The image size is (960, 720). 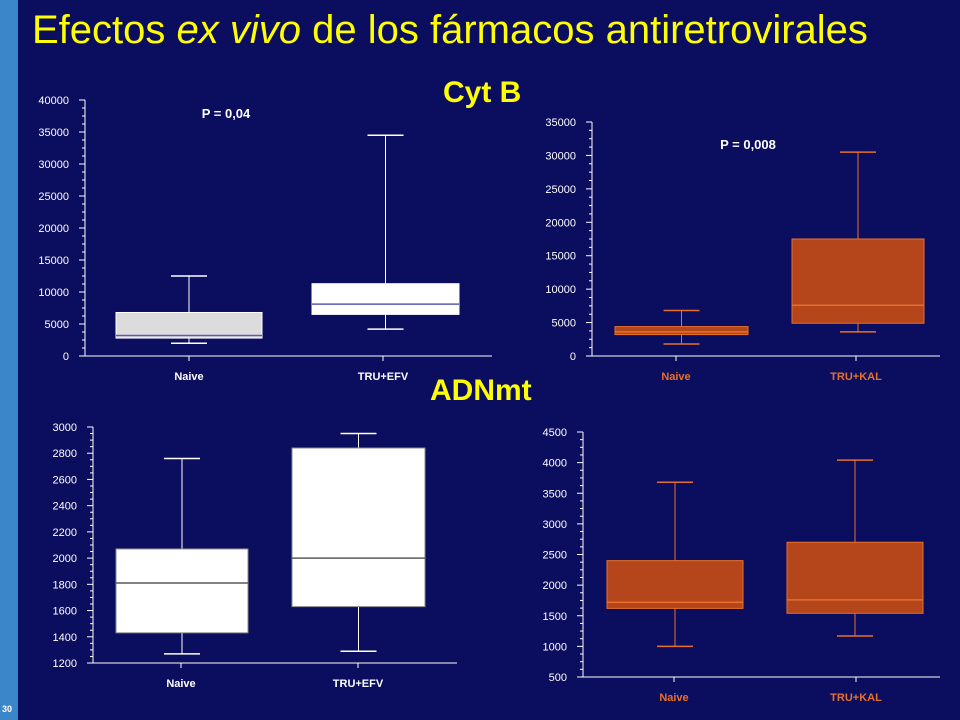 What do you see at coordinates (555, 433) in the screenshot?
I see `y-tick-label: 4500` at bounding box center [555, 433].